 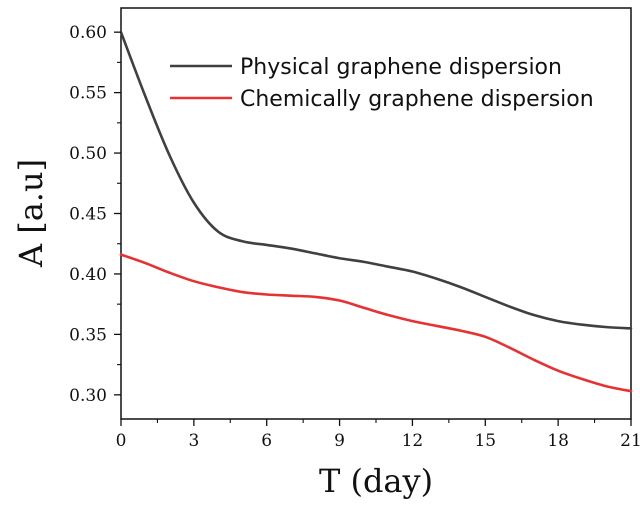 I want to click on x-tick-label: 12, so click(x=413, y=441).